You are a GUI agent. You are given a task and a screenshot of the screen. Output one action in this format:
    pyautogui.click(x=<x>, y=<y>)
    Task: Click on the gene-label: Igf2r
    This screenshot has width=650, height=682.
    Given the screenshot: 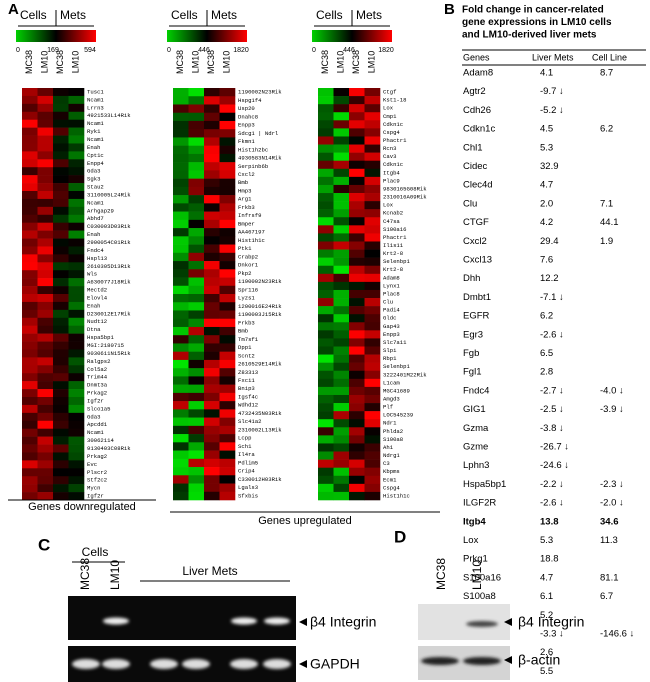 What is the action you would take?
    pyautogui.click(x=95, y=496)
    